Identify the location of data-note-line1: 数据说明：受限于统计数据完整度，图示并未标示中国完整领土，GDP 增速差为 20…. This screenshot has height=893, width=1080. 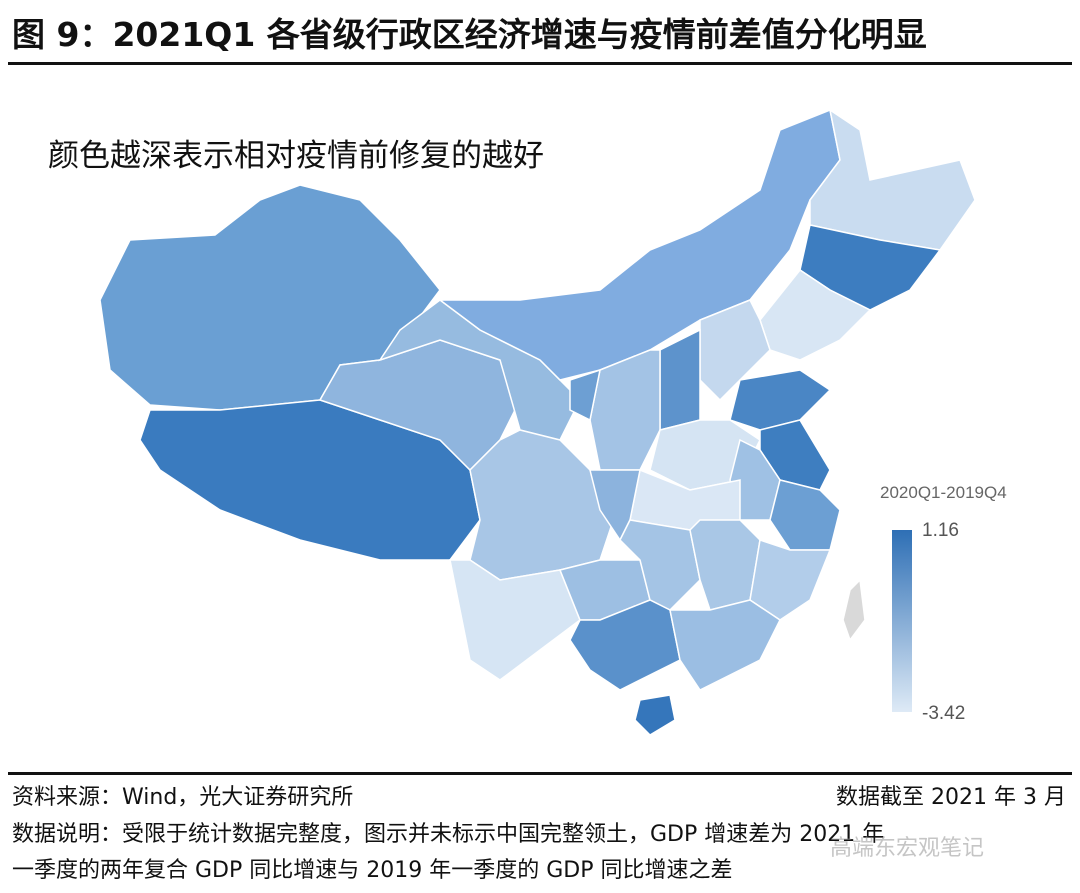
(448, 834).